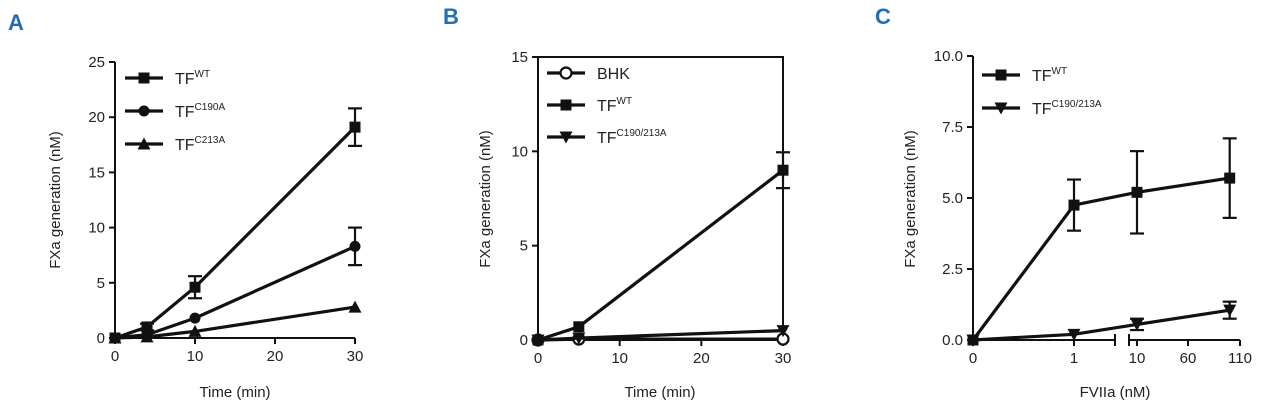 This screenshot has width=1280, height=417. What do you see at coordinates (619, 358) in the screenshot?
I see `panel-b-x-tick-label: 10` at bounding box center [619, 358].